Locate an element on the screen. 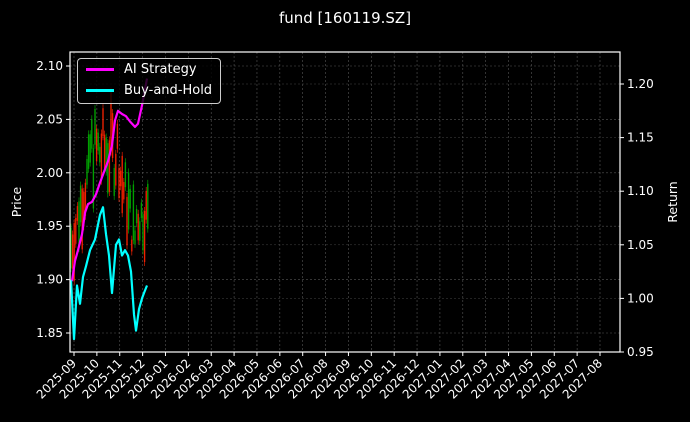  y-tick-label: 1.85 is located at coordinates (49, 333).